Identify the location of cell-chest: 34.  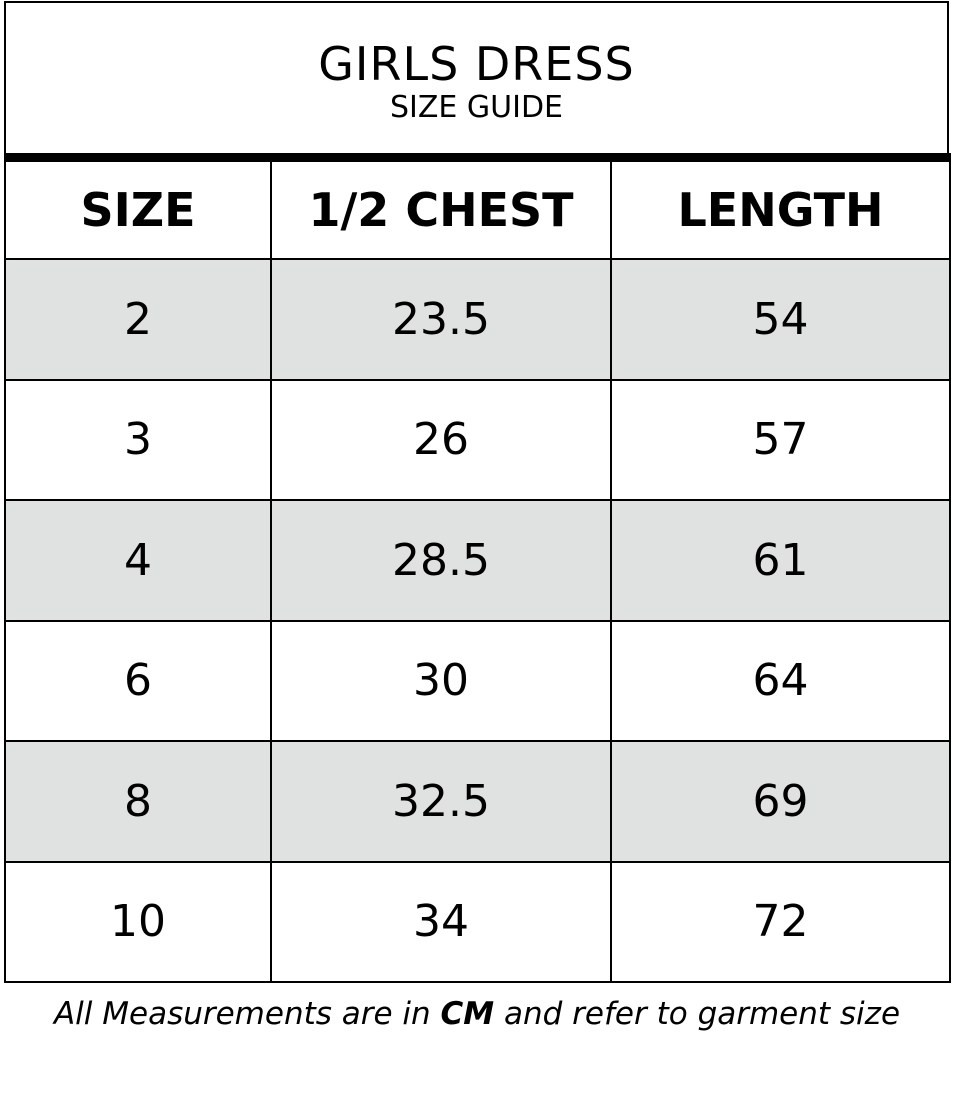
(441, 921).